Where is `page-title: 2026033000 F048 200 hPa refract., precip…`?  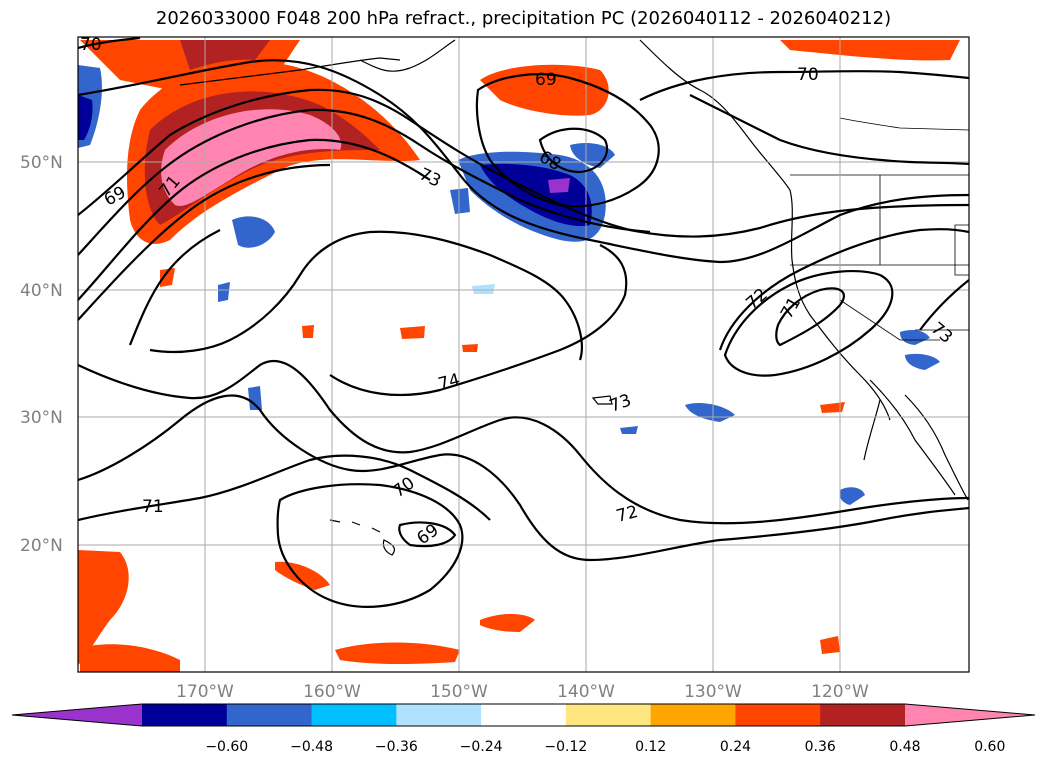 page-title: 2026033000 F048 200 hPa refract., precip… is located at coordinates (523, 18).